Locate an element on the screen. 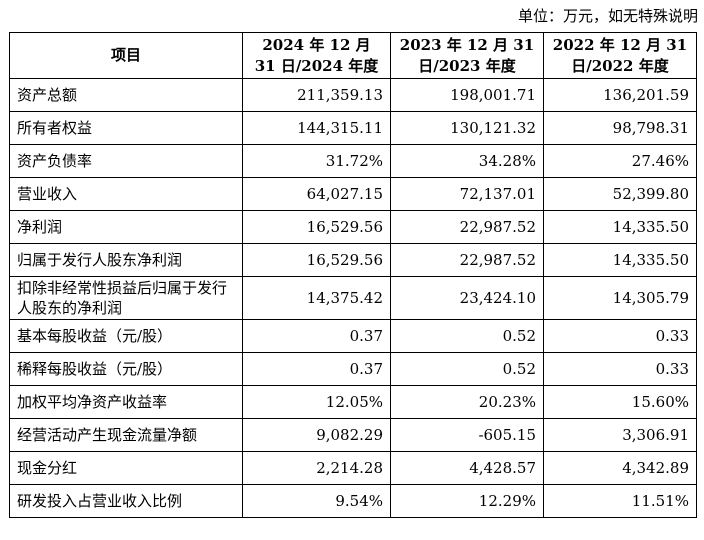  value-2023: 72,137.01 is located at coordinates (467, 194).